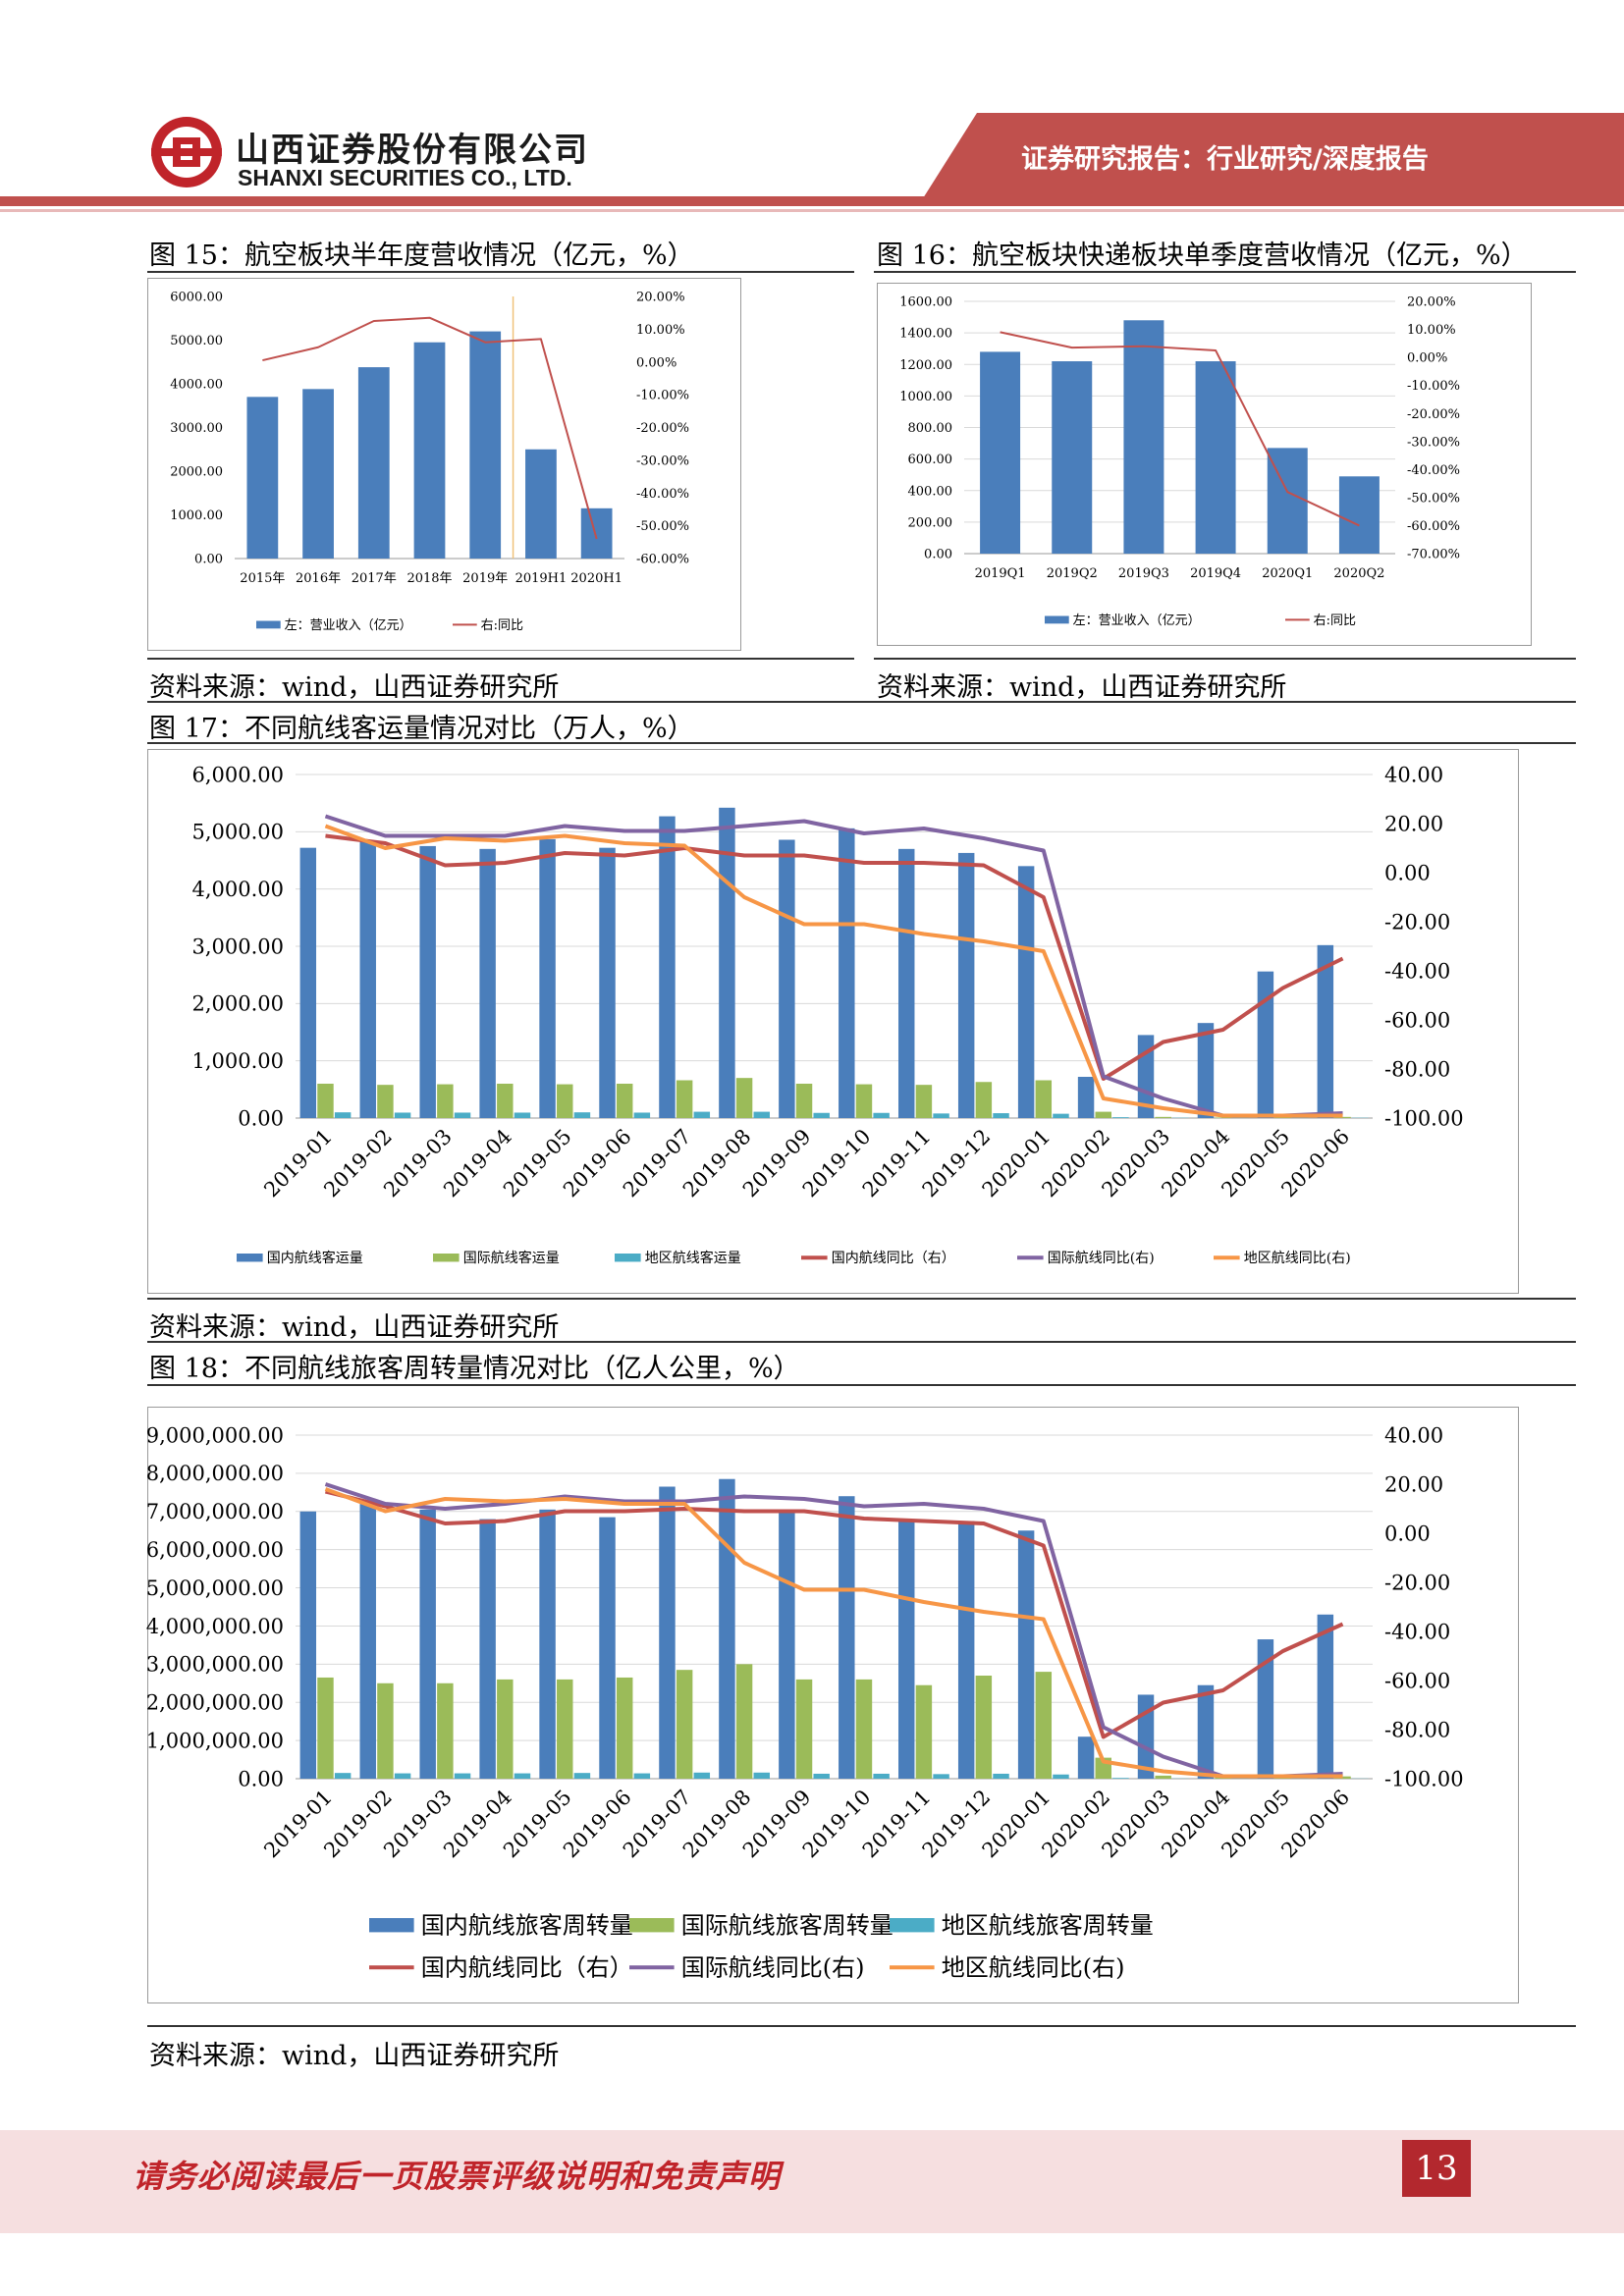 Image resolution: width=1624 pixels, height=2296 pixels. I want to click on fig18-right-tick-label: 40.00, so click(1413, 1435).